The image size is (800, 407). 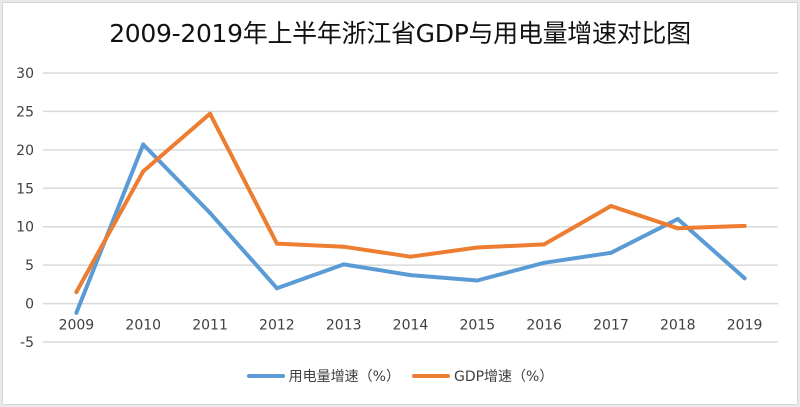 I want to click on electricity-point-2018, so click(x=677, y=219).